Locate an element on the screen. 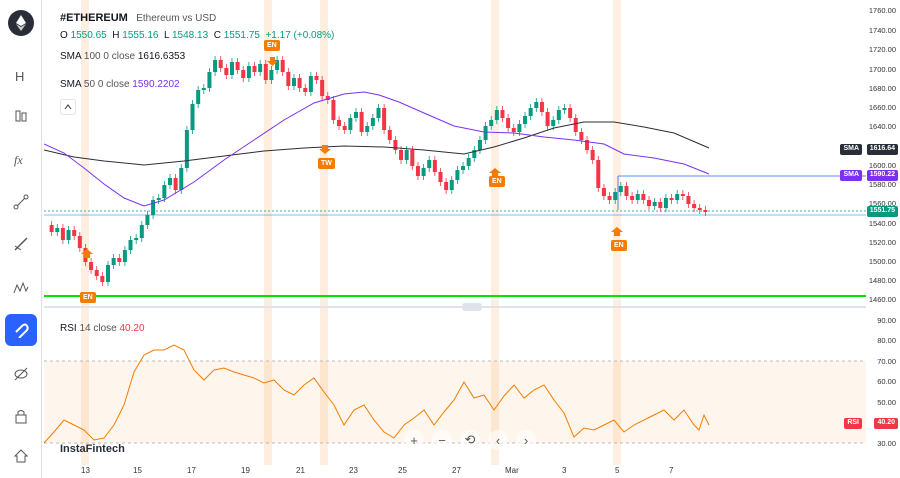 This screenshot has width=900, height=478. date-tick-label: 3 is located at coordinates (564, 470).